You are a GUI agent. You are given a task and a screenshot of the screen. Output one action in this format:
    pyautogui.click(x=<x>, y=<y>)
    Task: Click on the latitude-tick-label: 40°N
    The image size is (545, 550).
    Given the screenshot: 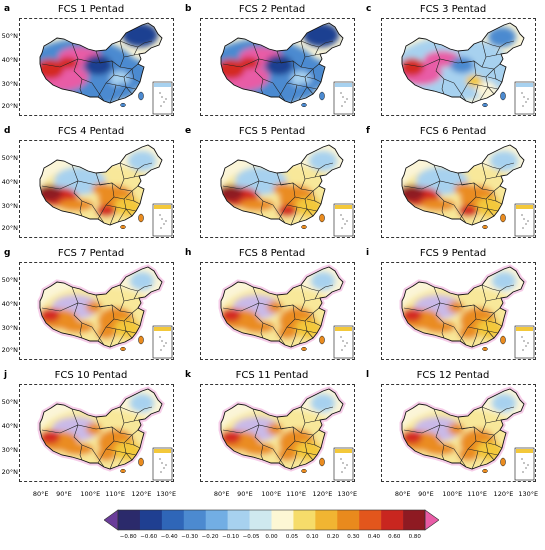 What is the action you would take?
    pyautogui.click(x=9, y=304)
    